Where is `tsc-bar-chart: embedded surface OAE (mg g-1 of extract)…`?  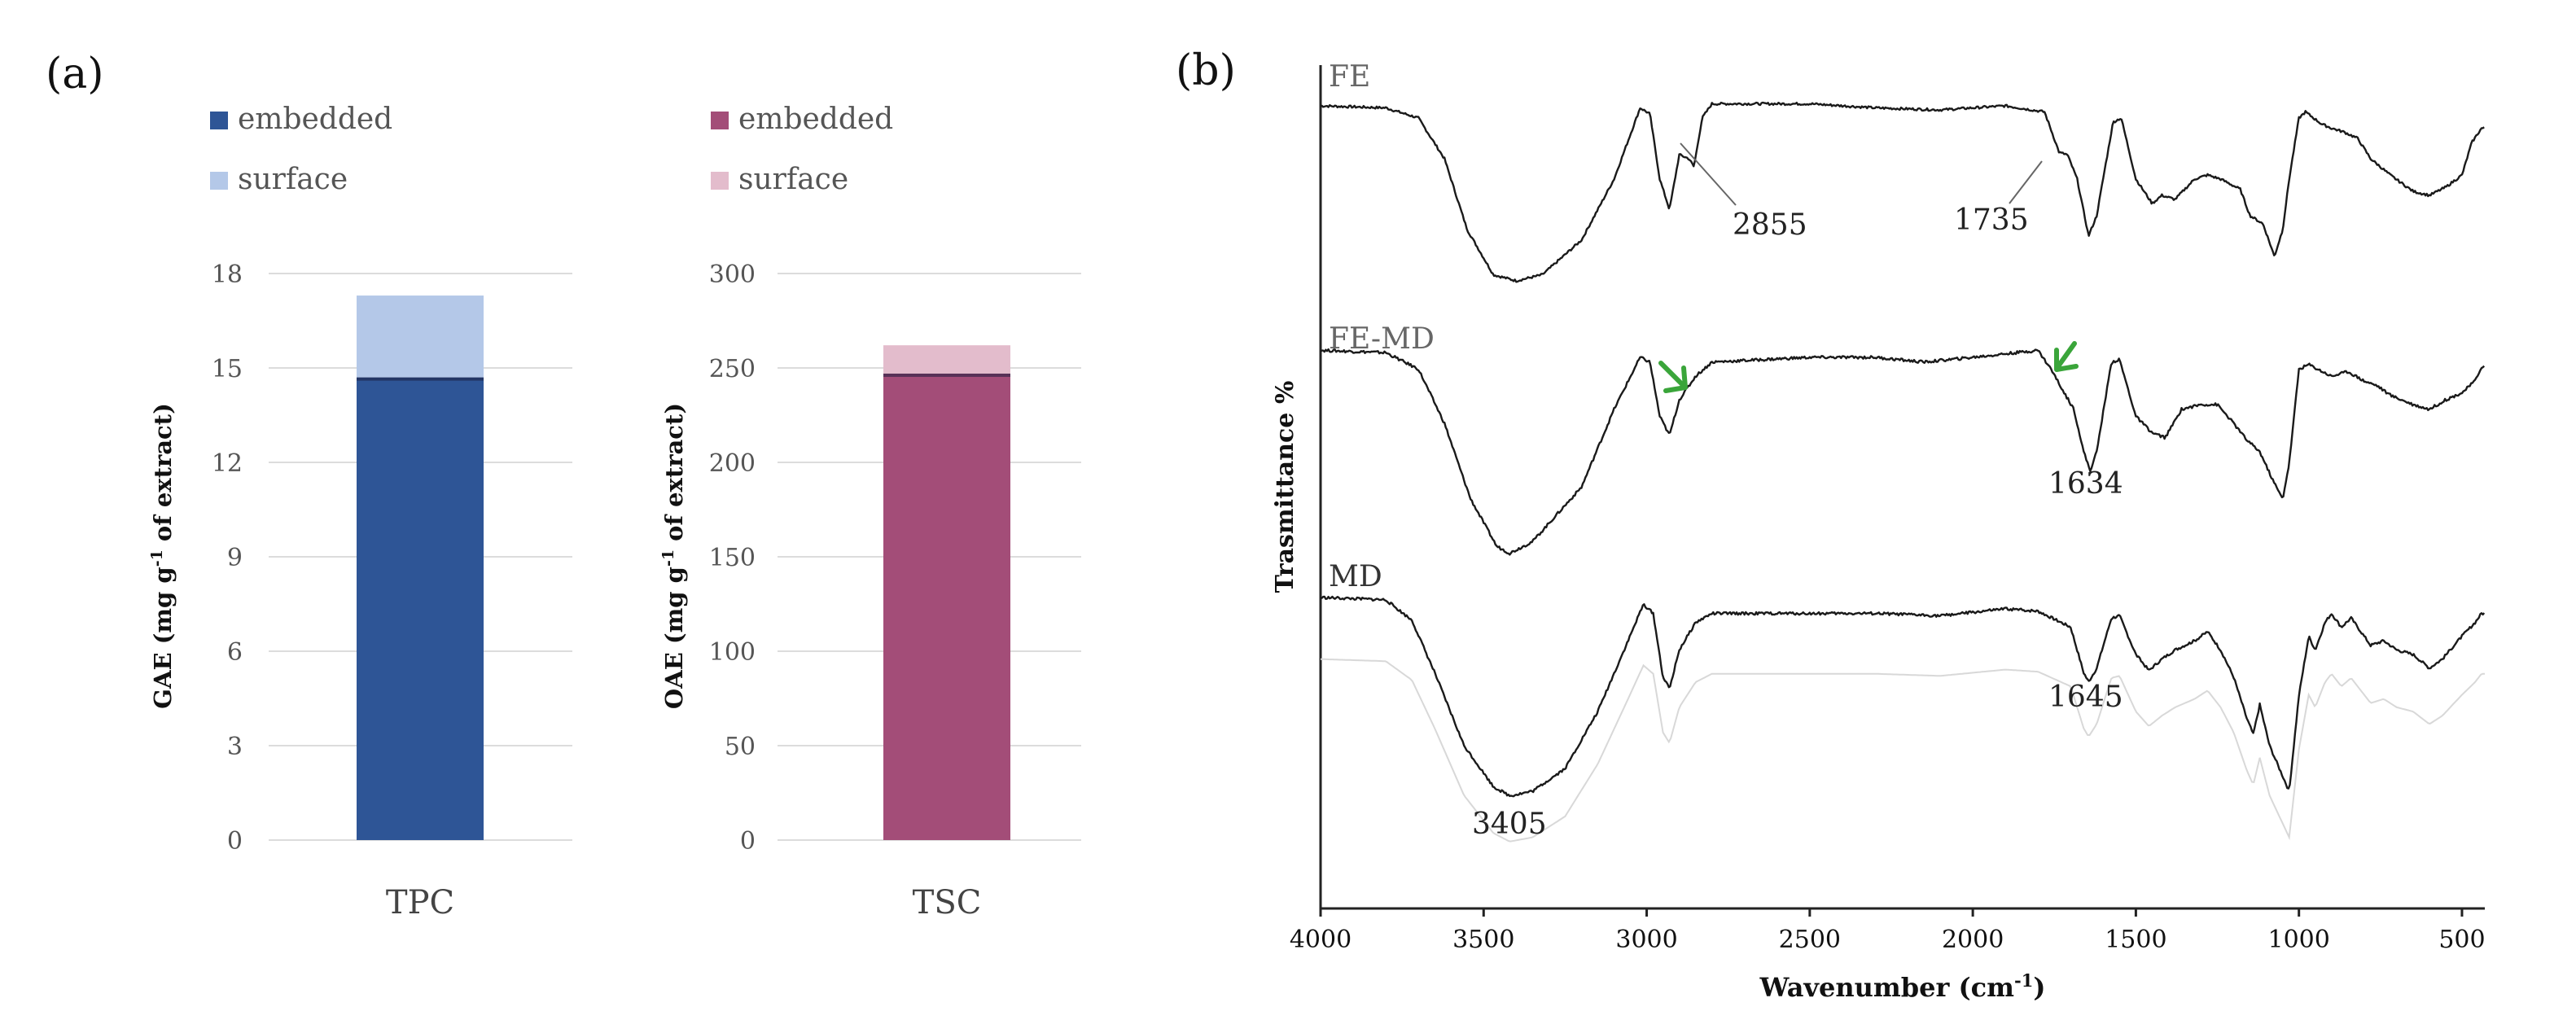 tsc-bar-chart: embedded surface OAE (mg g-1 of extract)… is located at coordinates (870, 512).